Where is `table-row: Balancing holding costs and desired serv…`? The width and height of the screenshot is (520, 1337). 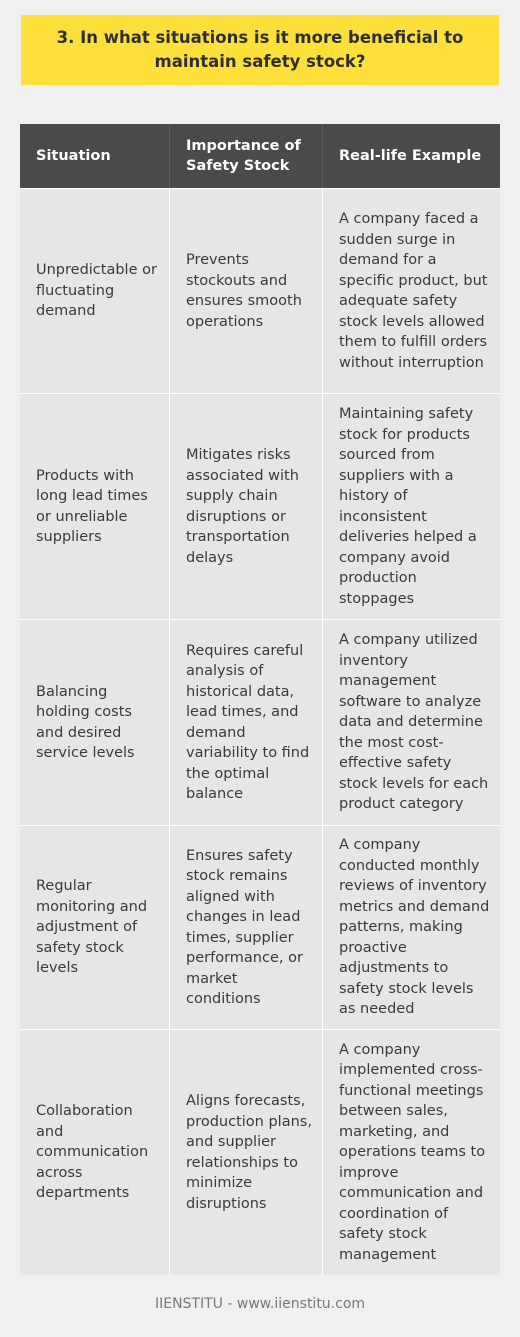
table-row: Balancing holding costs and desired serv… is located at coordinates (260, 723).